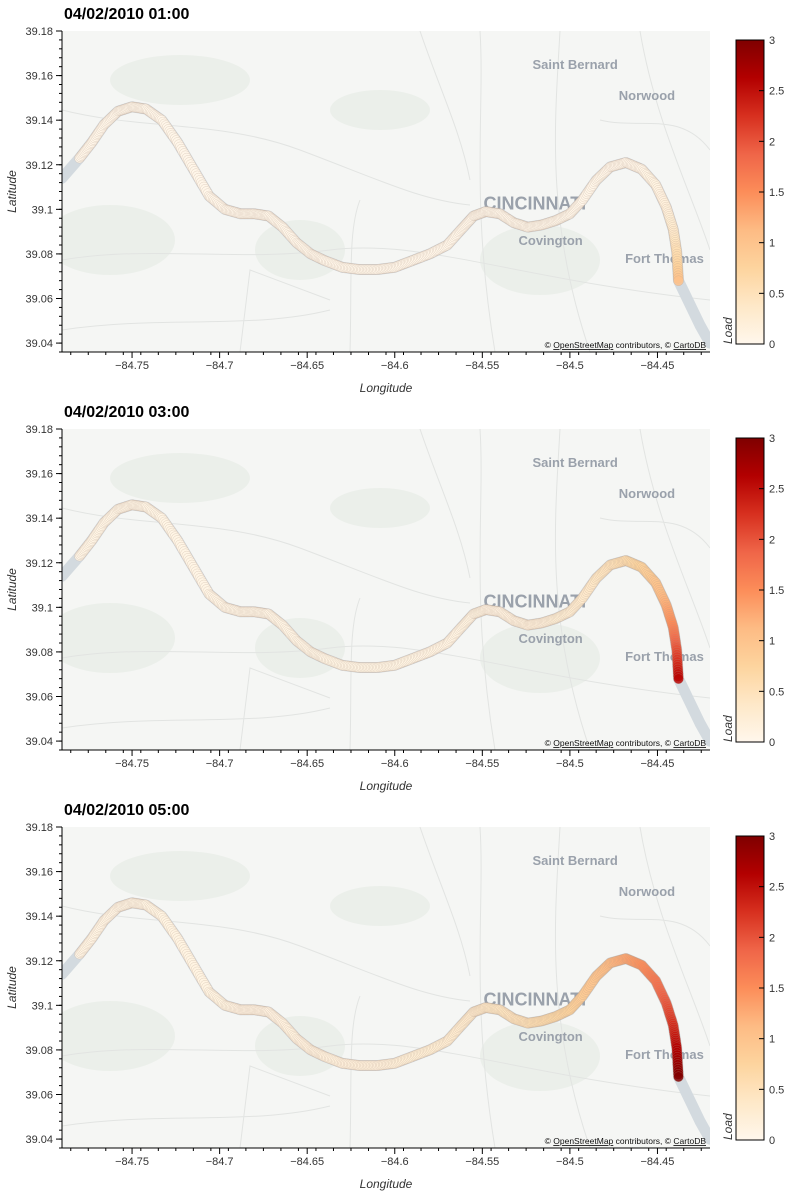 This screenshot has height=1195, width=797. Describe the element at coordinates (42, 210) in the screenshot. I see `y-tick-label: 39.1` at that location.